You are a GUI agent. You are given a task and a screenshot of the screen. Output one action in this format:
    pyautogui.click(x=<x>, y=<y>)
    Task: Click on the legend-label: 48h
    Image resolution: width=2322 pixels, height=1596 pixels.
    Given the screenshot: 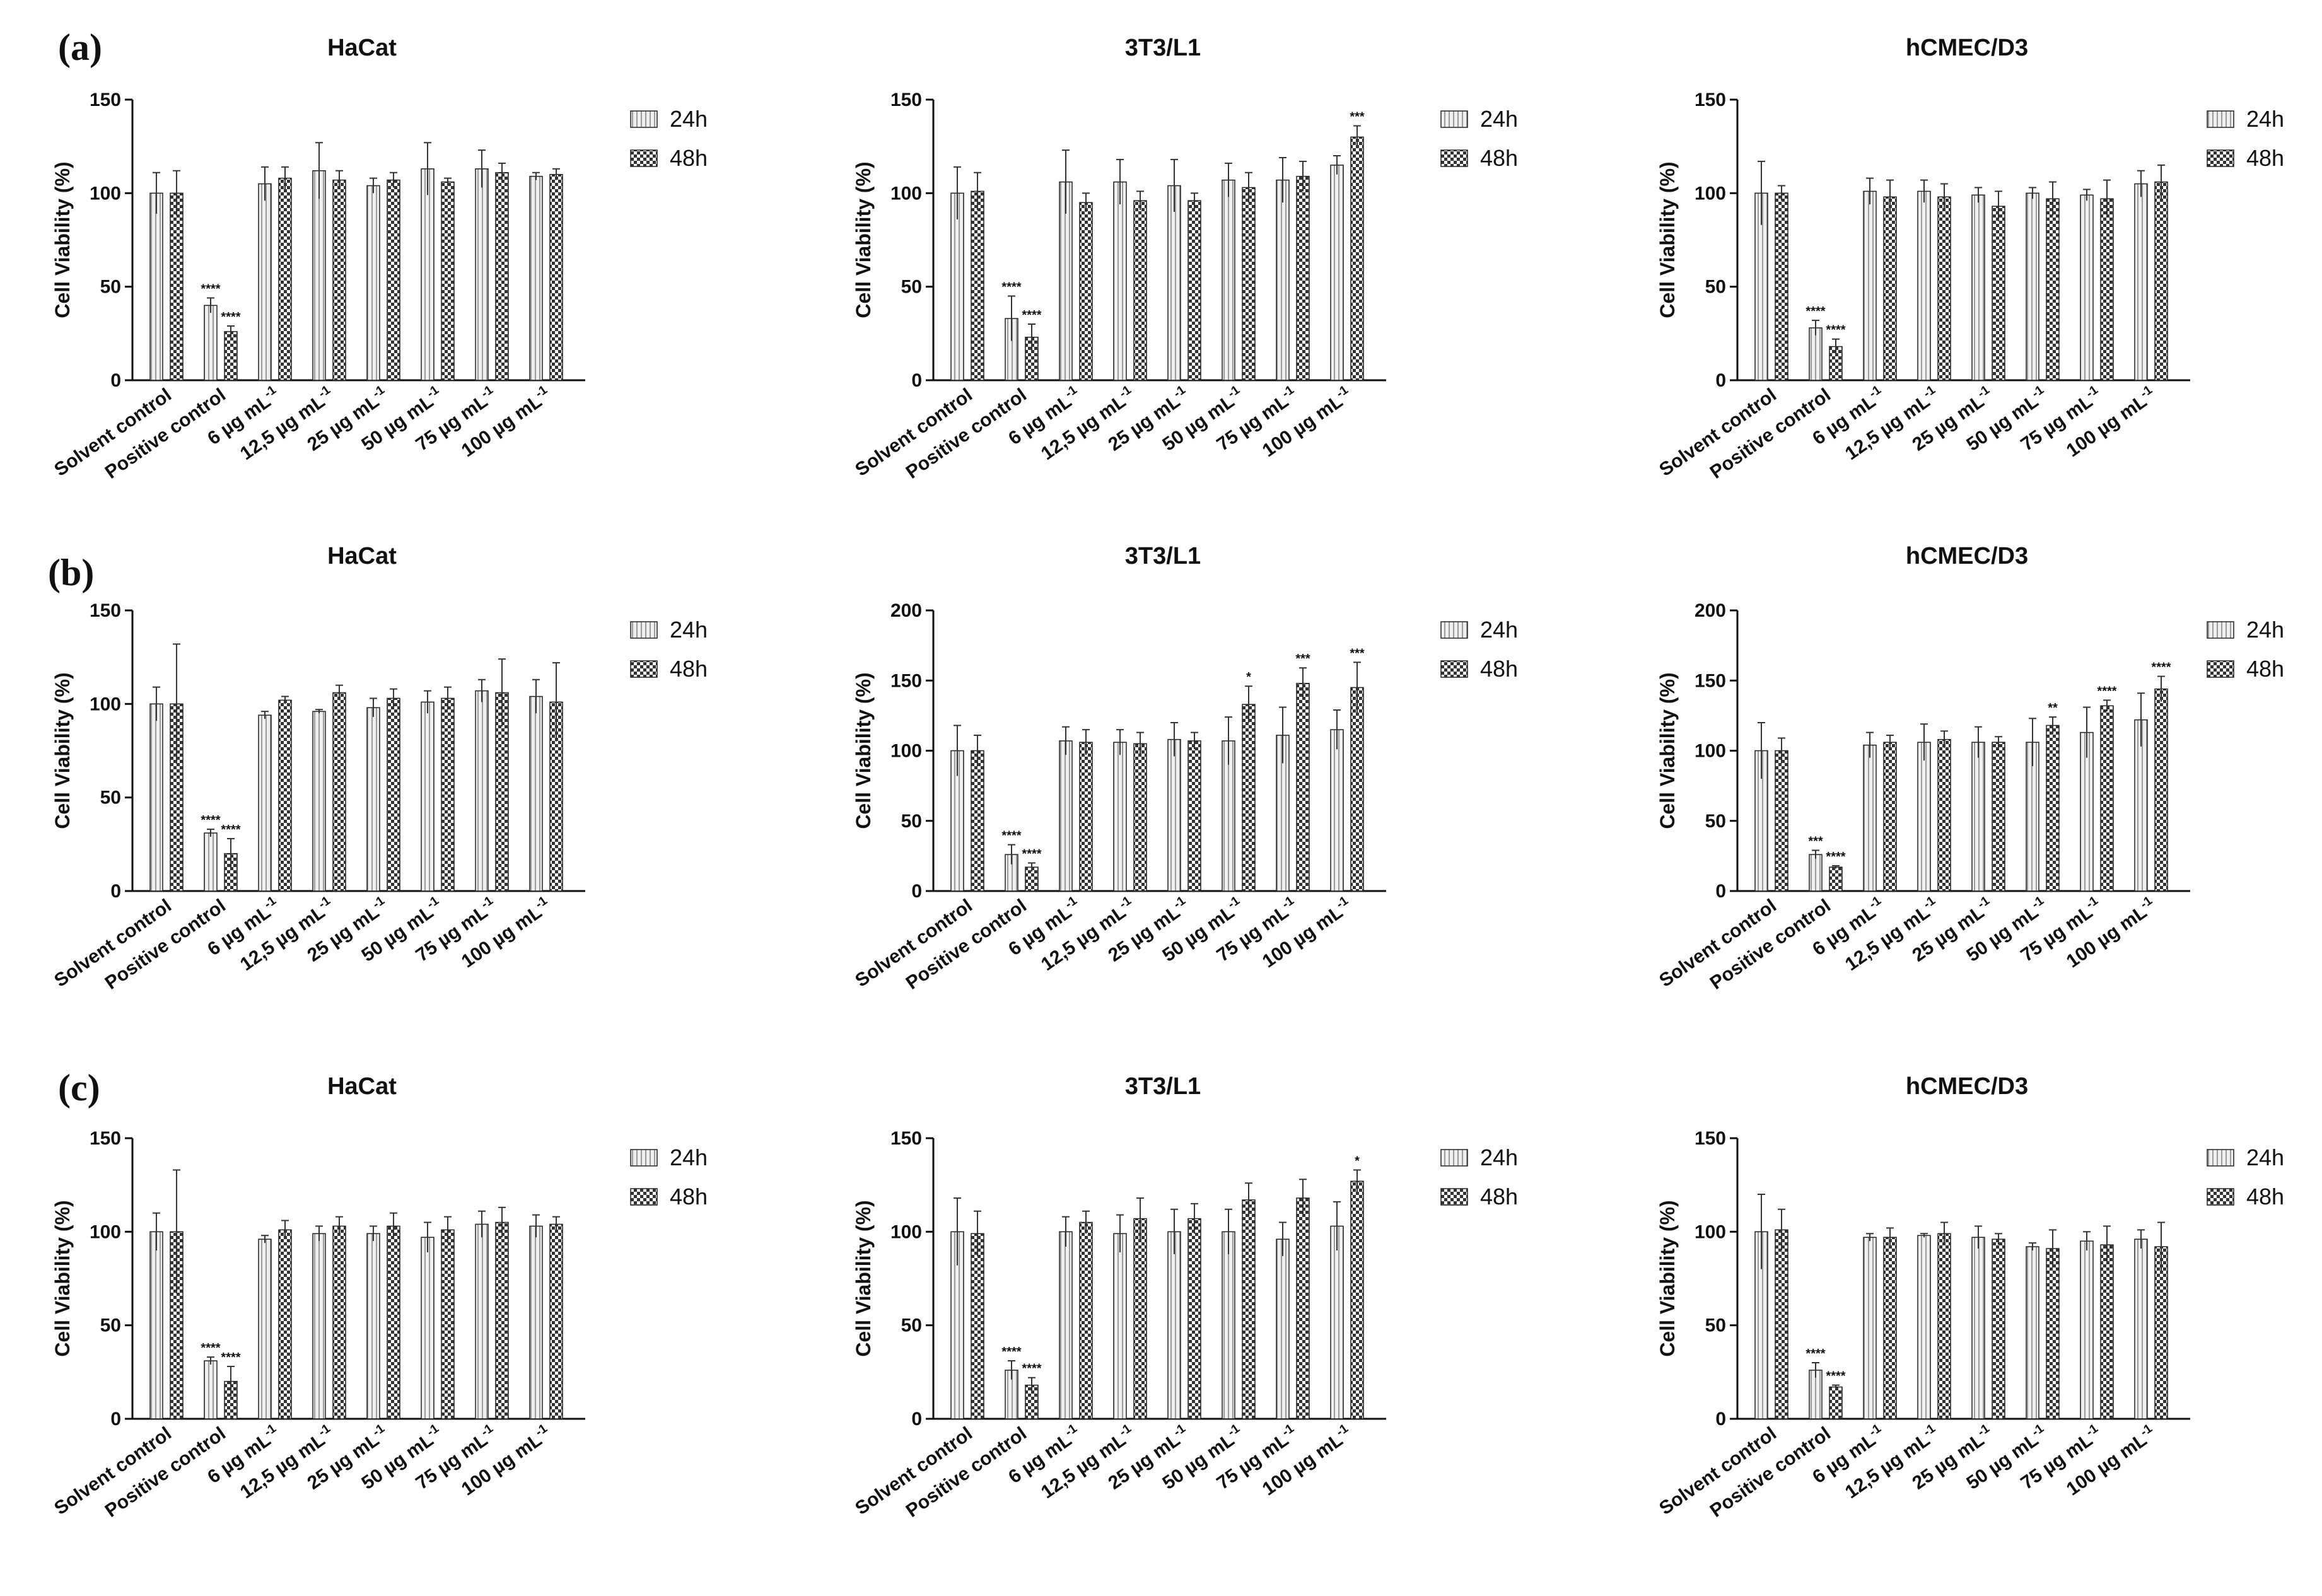 What is the action you would take?
    pyautogui.click(x=1499, y=669)
    